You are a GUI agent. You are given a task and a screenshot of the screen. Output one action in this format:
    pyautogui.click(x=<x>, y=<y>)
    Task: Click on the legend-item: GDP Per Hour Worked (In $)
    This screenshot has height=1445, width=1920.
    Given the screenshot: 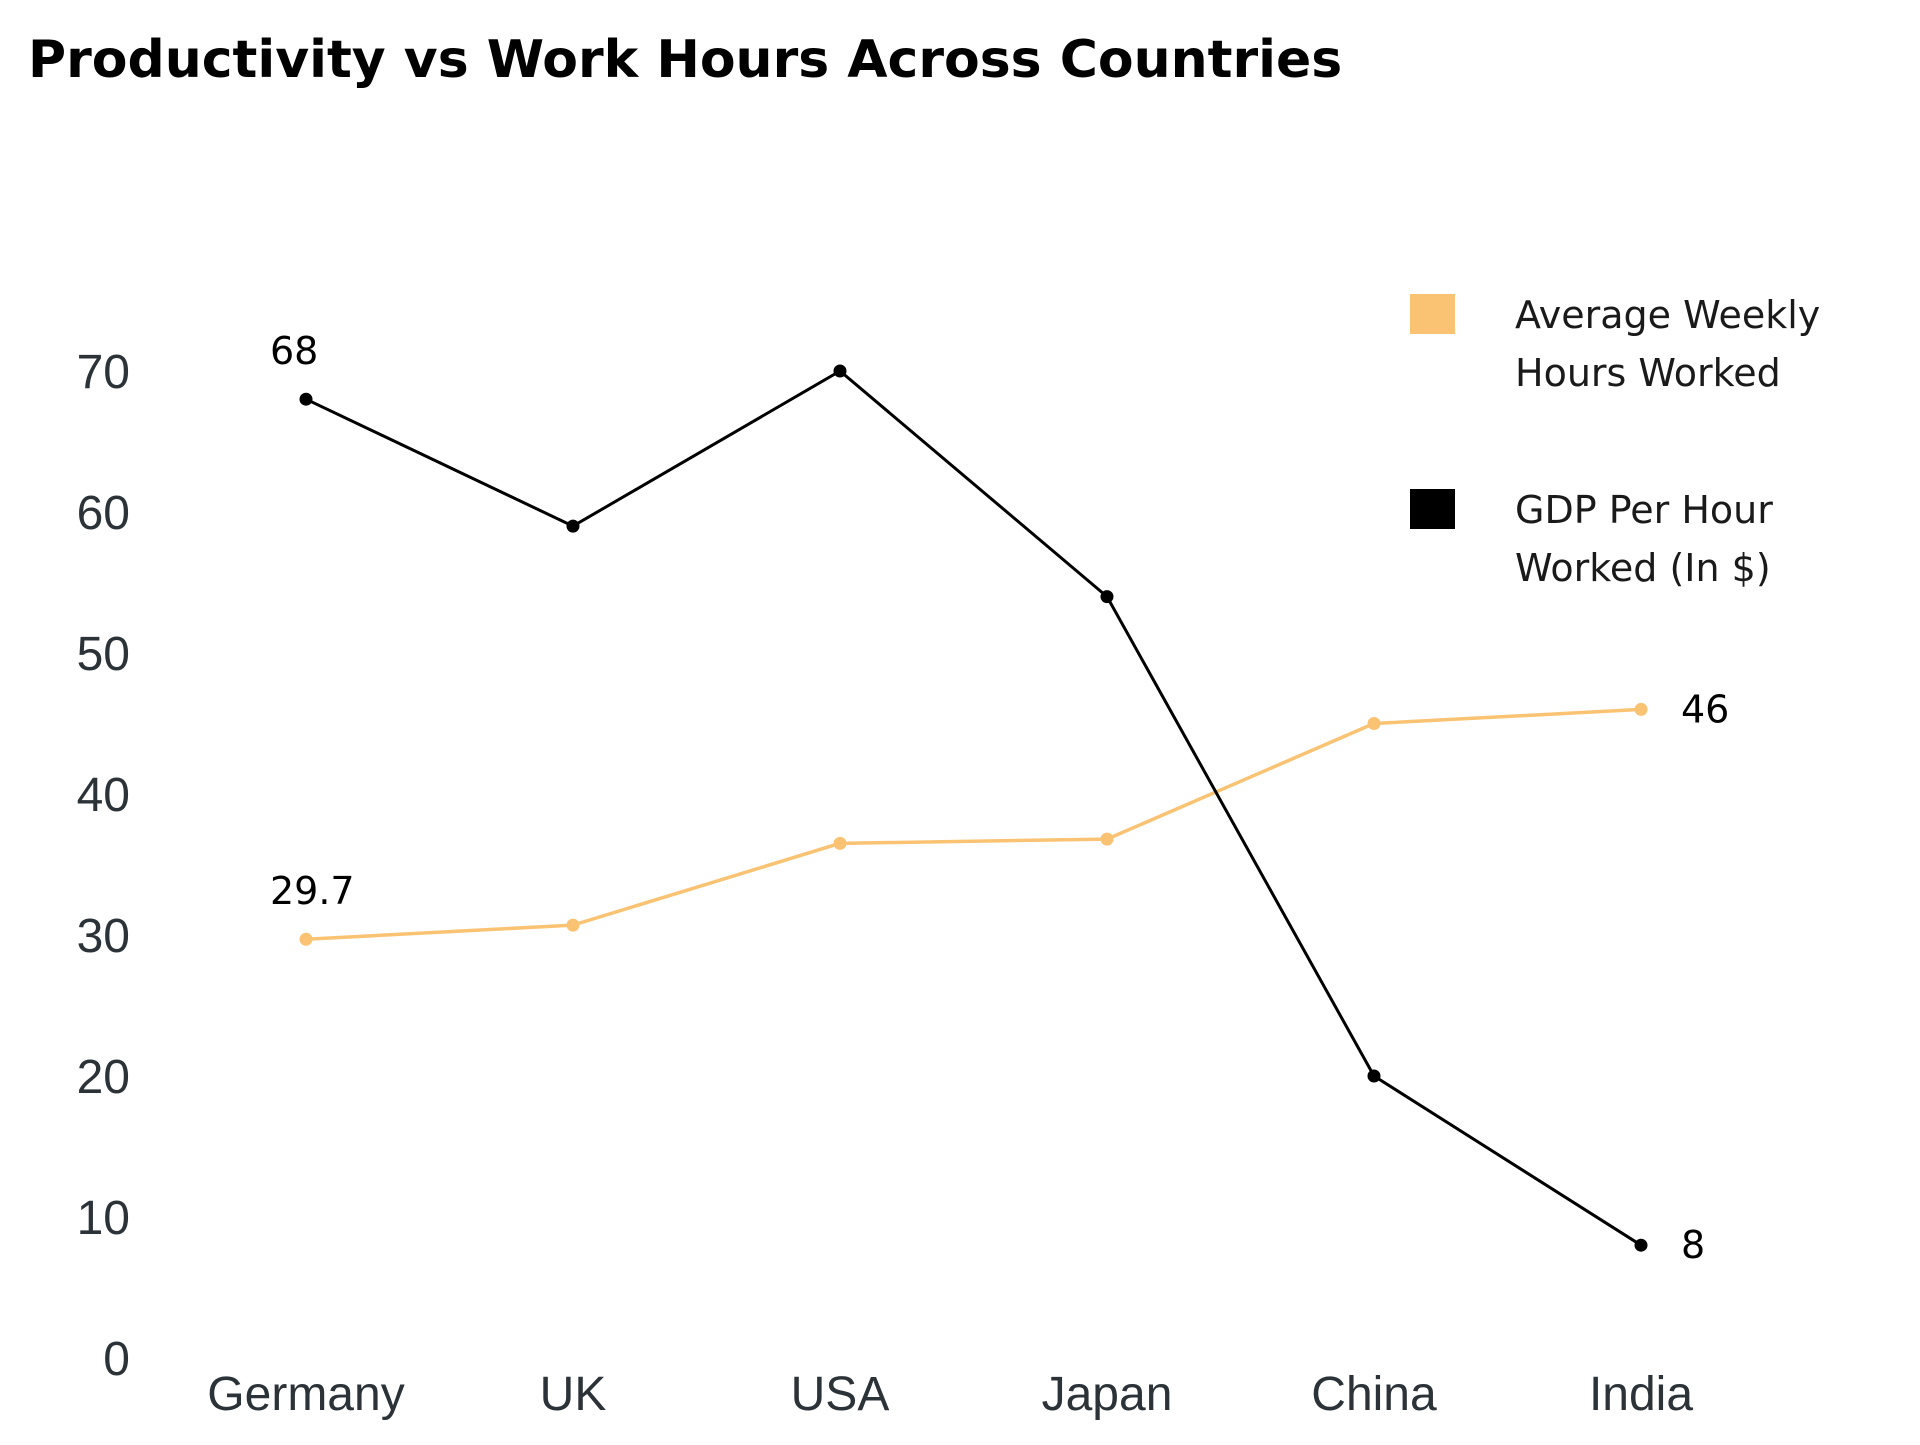 What is the action you would take?
    pyautogui.click(x=1591, y=539)
    